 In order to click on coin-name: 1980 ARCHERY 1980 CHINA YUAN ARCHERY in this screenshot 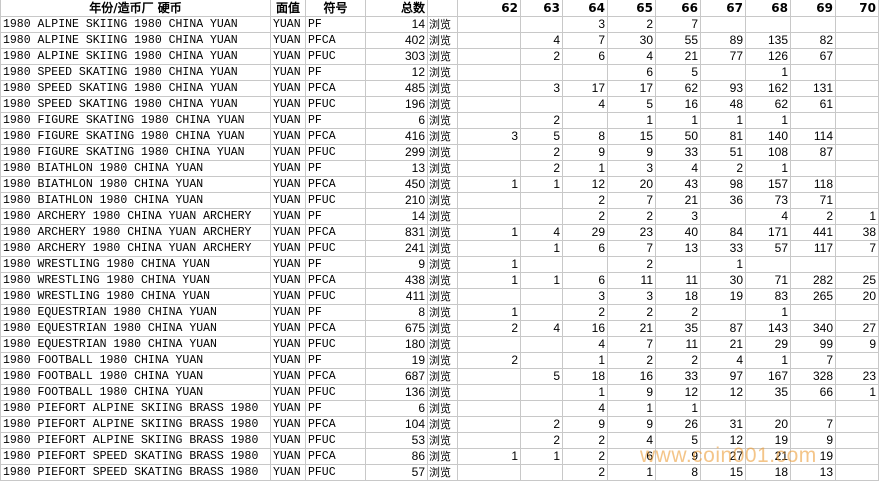, I will do `click(135, 248)`.